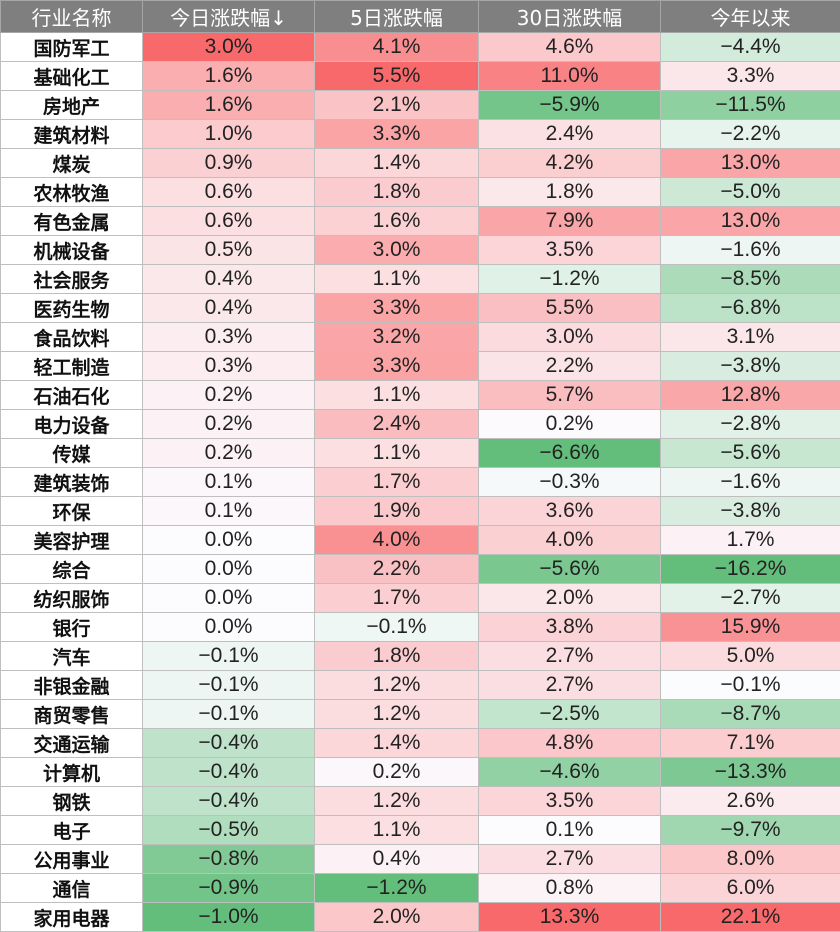 The image size is (840, 932). What do you see at coordinates (397, 17) in the screenshot?
I see `header-5day-change: 5日涨跌幅` at bounding box center [397, 17].